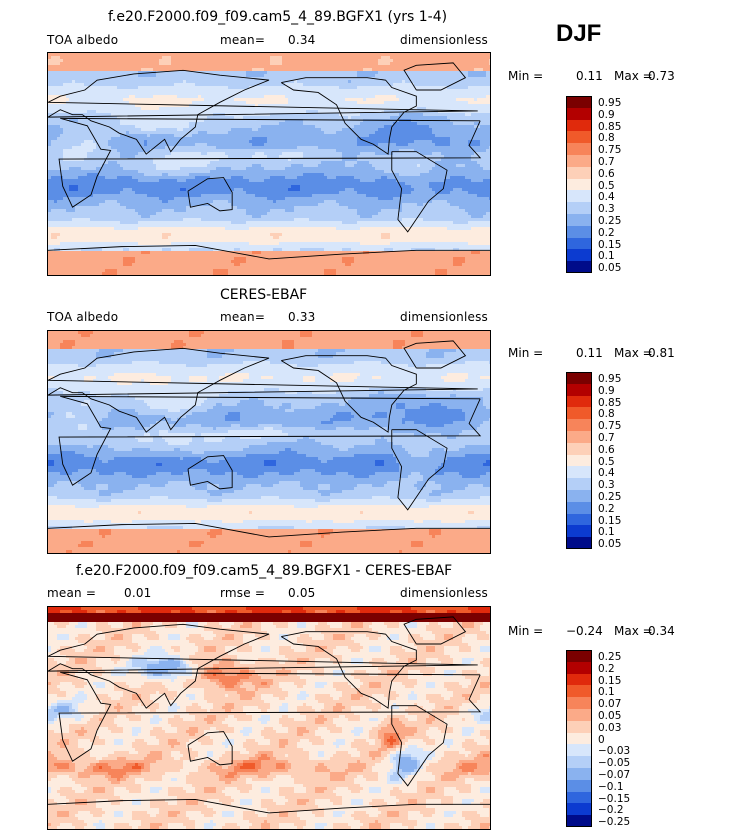  I want to click on colorbar-tick-label: −0.15, so click(614, 798).